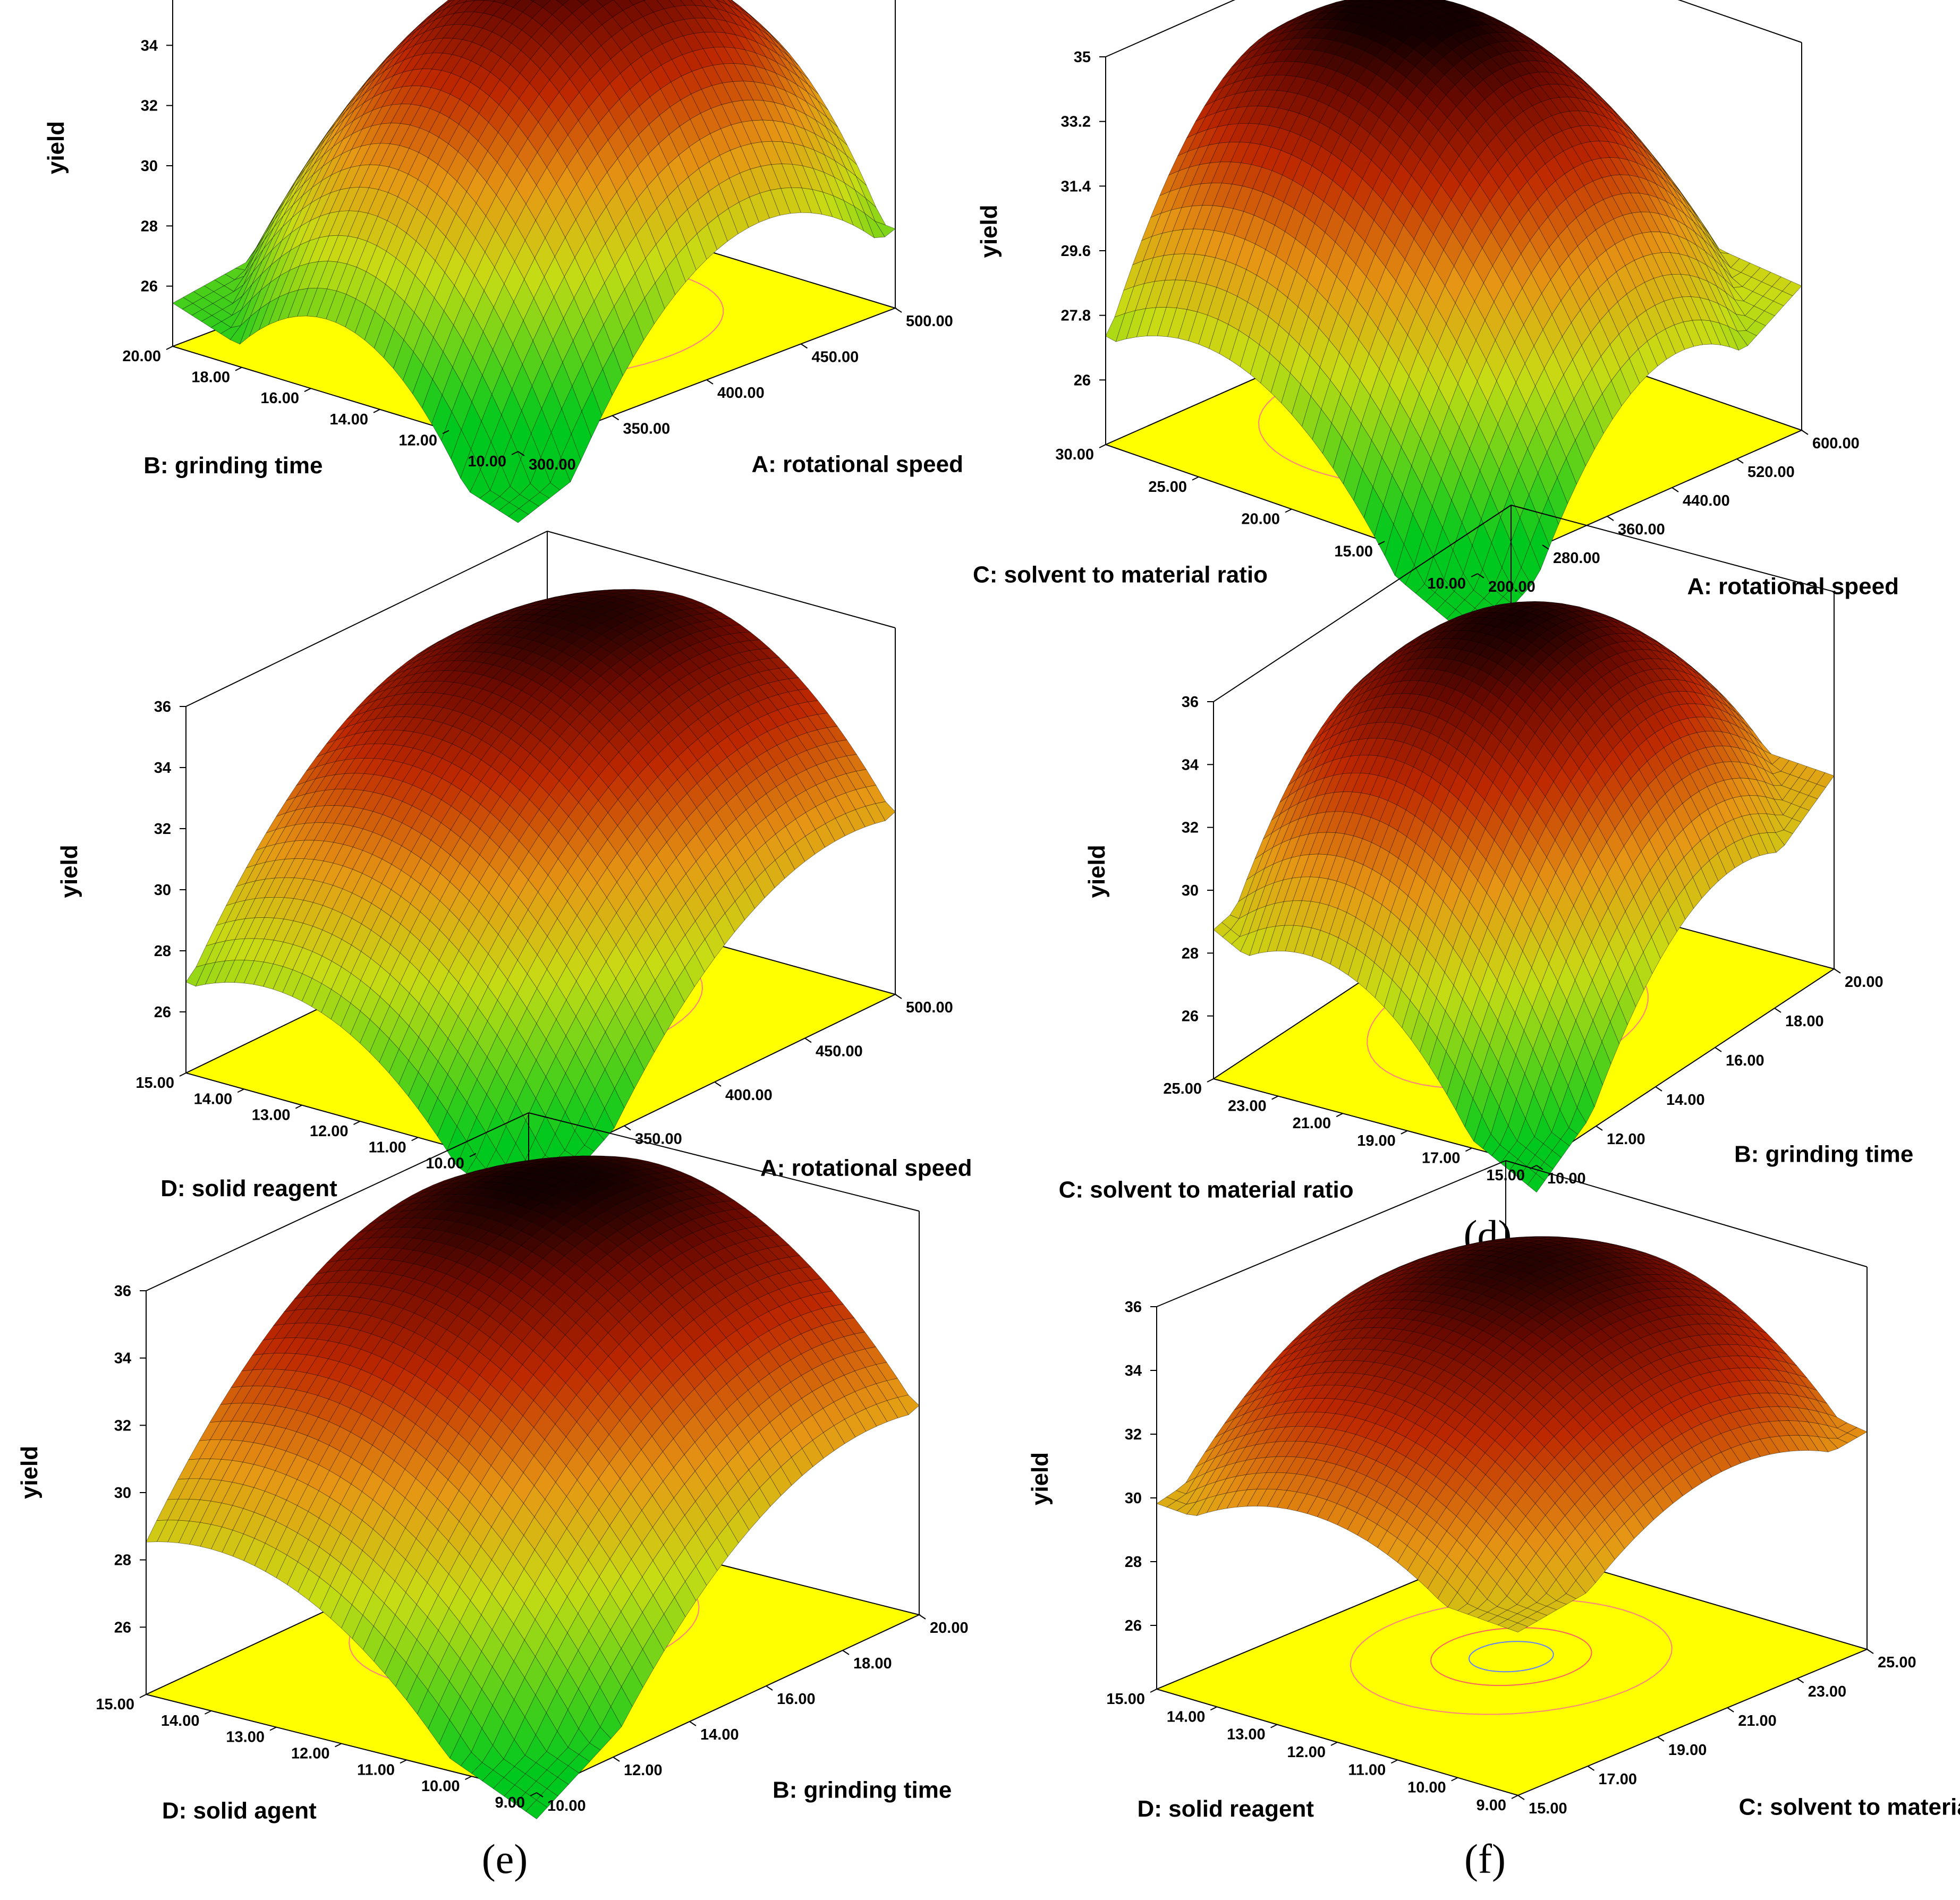 This screenshot has width=1960, height=1900. I want to click on y-axis-title: D: solid agent, so click(239, 1811).